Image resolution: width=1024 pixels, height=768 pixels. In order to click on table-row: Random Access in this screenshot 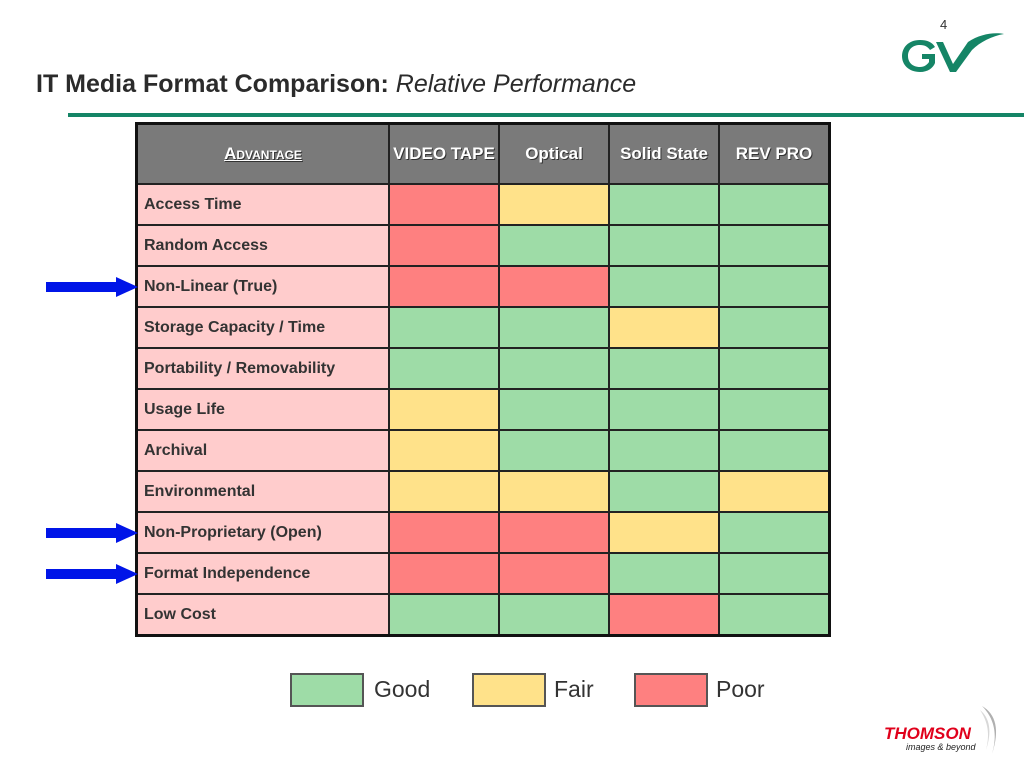, I will do `click(483, 245)`.